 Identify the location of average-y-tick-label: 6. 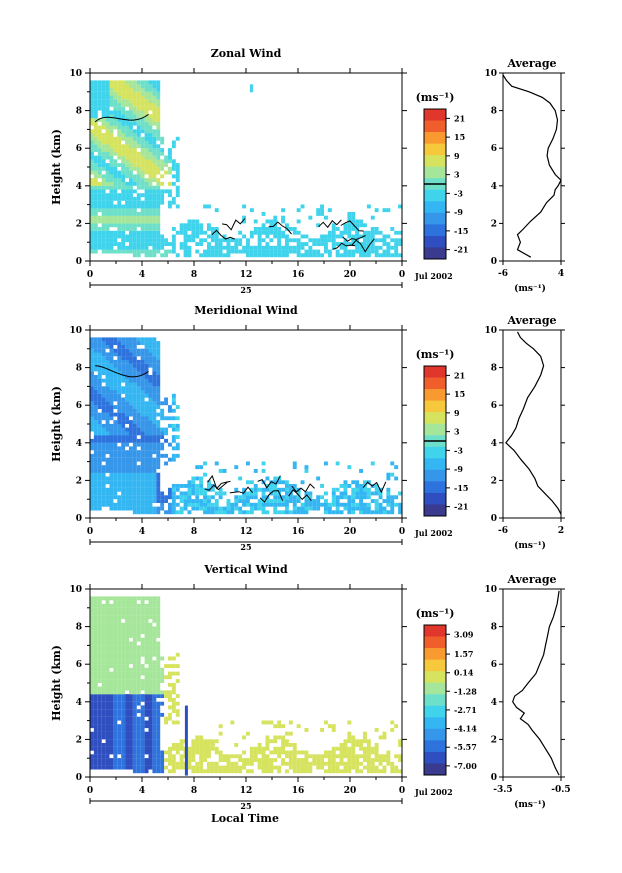
(494, 665).